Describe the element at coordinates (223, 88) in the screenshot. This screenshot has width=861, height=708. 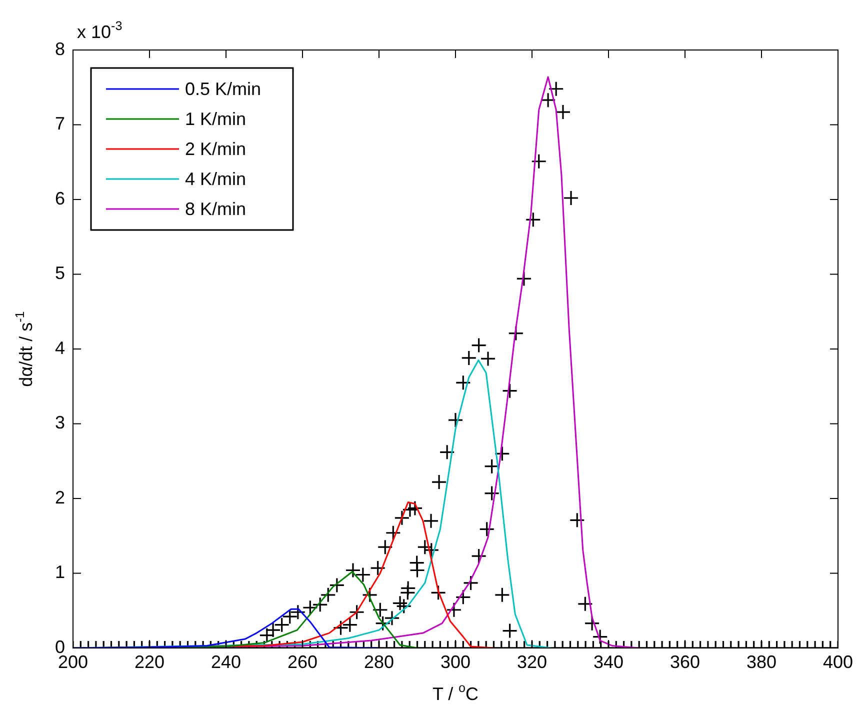
I see `legend-label: 0.5 K/min` at that location.